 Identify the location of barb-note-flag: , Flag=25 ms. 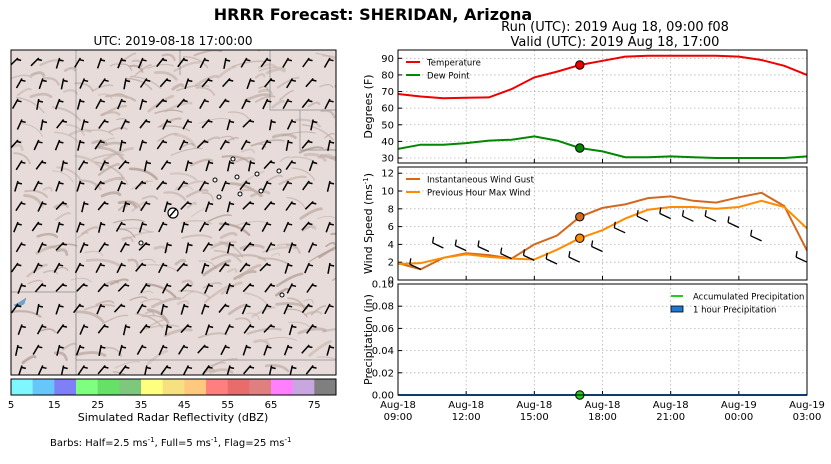
(251, 443).